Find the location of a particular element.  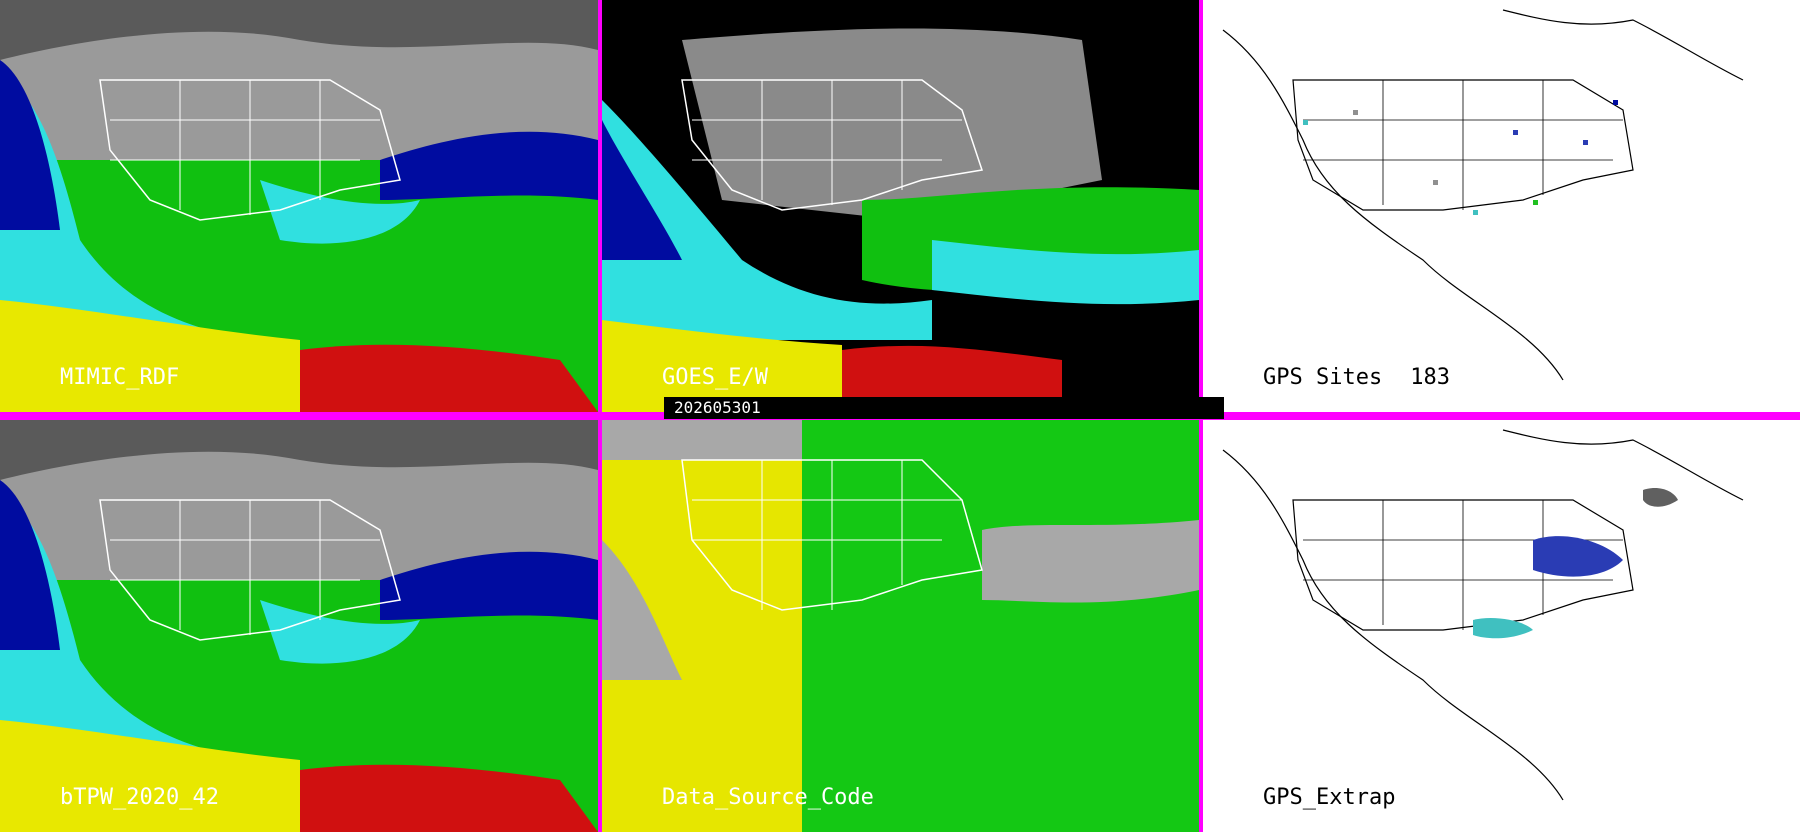

gps-label-text: GPS Sites is located at coordinates (1323, 377).